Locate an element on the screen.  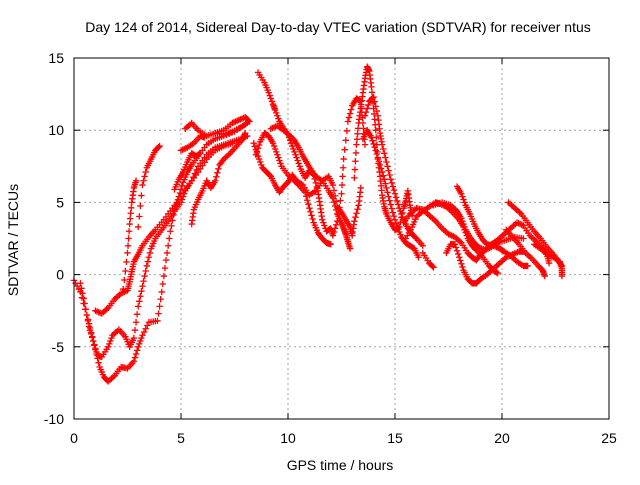
x-axis-label: GPS time / hours is located at coordinates (340, 465).